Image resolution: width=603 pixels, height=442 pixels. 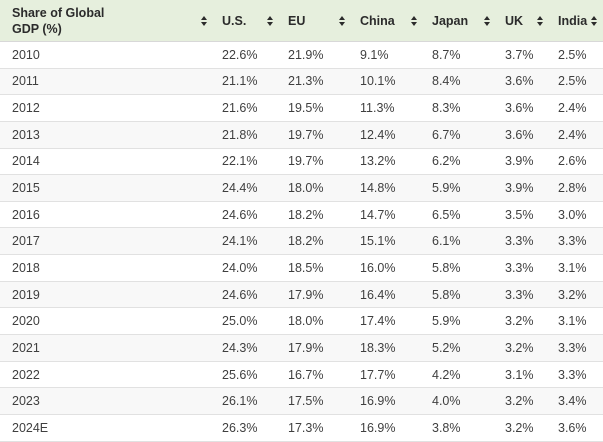 What do you see at coordinates (106, 20) in the screenshot?
I see `column-header-gdp-share: Share of Global GDP (%)` at bounding box center [106, 20].